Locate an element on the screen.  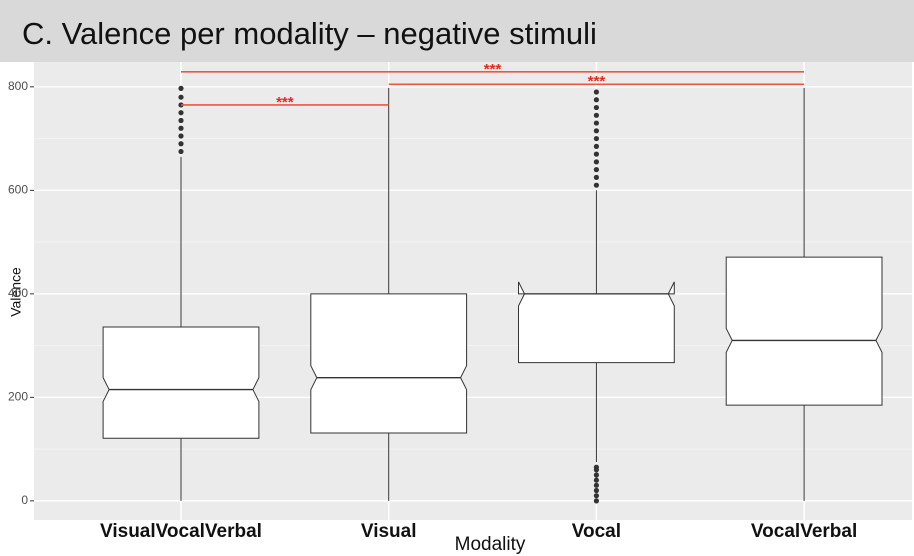
x-tick-label: VocalVerbal is located at coordinates (804, 531).